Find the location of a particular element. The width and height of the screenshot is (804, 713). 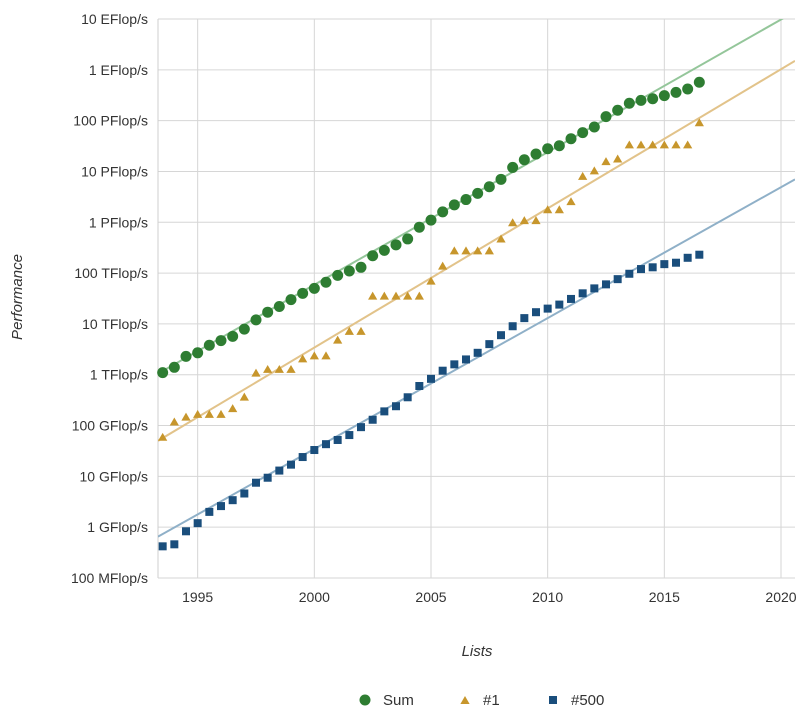

y-tick-label: 100 TFlop/s is located at coordinates (111, 273).